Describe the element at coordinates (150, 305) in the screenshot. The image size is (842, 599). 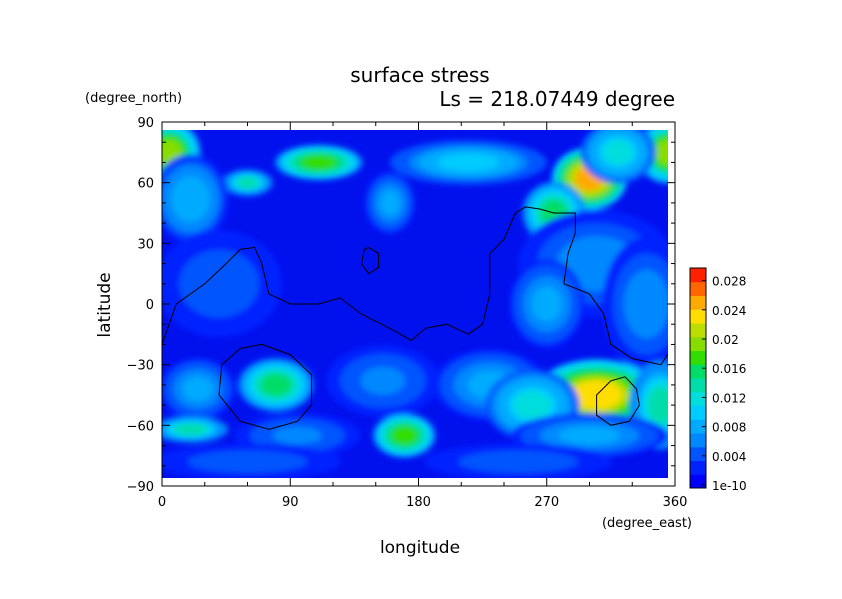
I see `y-tick-label: 0` at that location.